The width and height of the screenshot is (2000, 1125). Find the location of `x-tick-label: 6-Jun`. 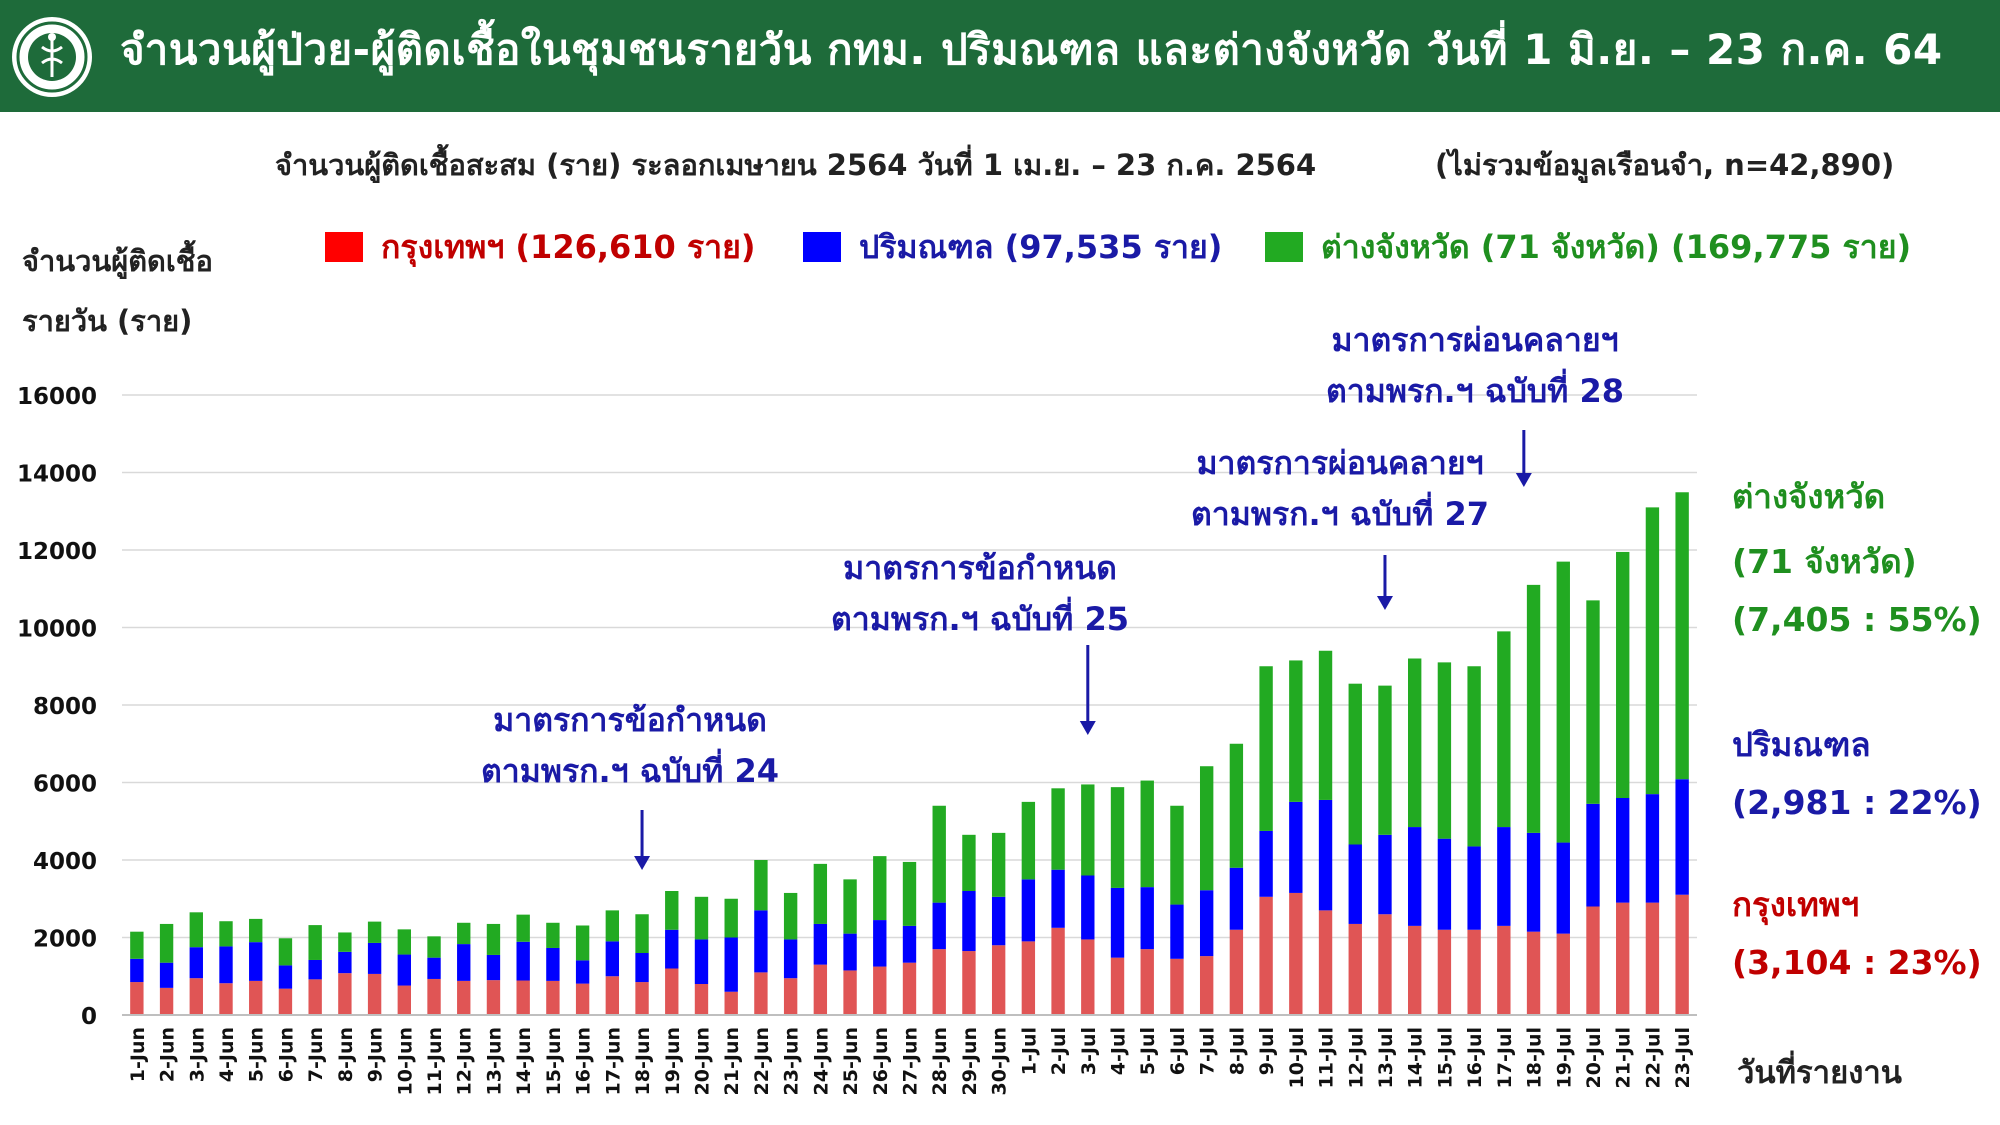

x-tick-label: 6-Jun is located at coordinates (286, 1054).